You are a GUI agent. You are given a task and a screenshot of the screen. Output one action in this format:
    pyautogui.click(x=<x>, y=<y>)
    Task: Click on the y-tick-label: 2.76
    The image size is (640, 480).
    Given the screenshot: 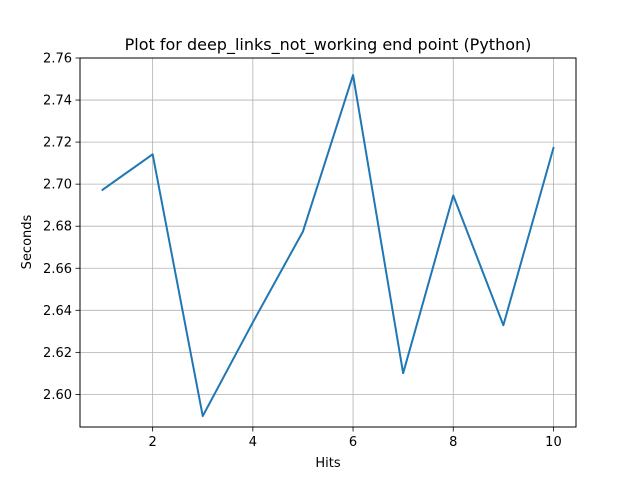 What is the action you would take?
    pyautogui.click(x=57, y=59)
    